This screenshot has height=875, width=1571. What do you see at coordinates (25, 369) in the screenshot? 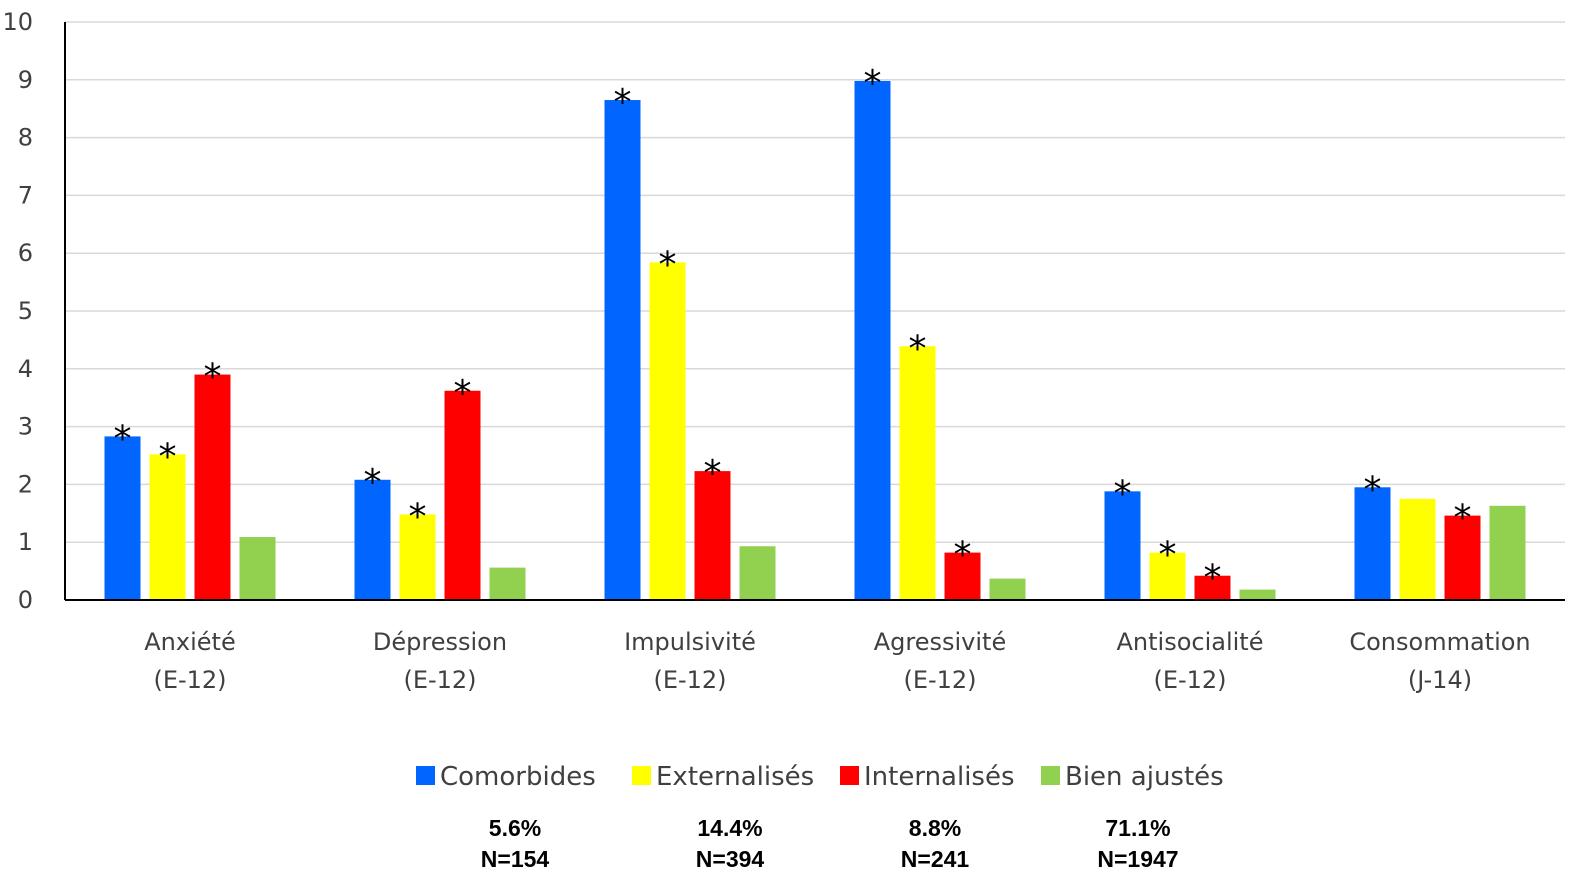
I see `y-tick-label: 4` at bounding box center [25, 369].